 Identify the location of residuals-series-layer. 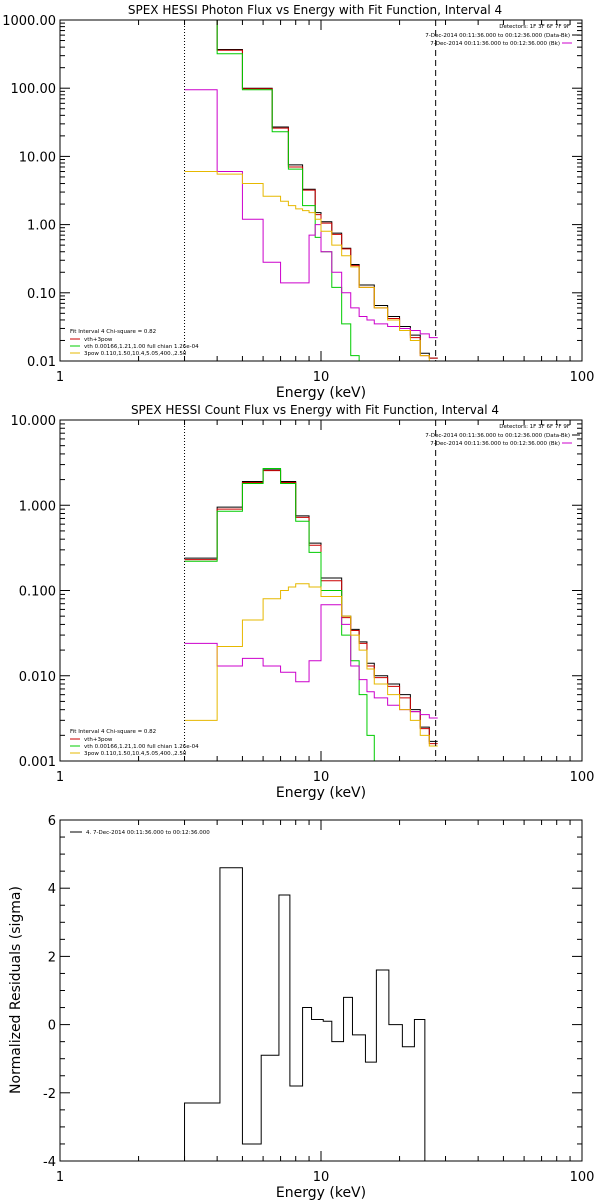
(305, 1014).